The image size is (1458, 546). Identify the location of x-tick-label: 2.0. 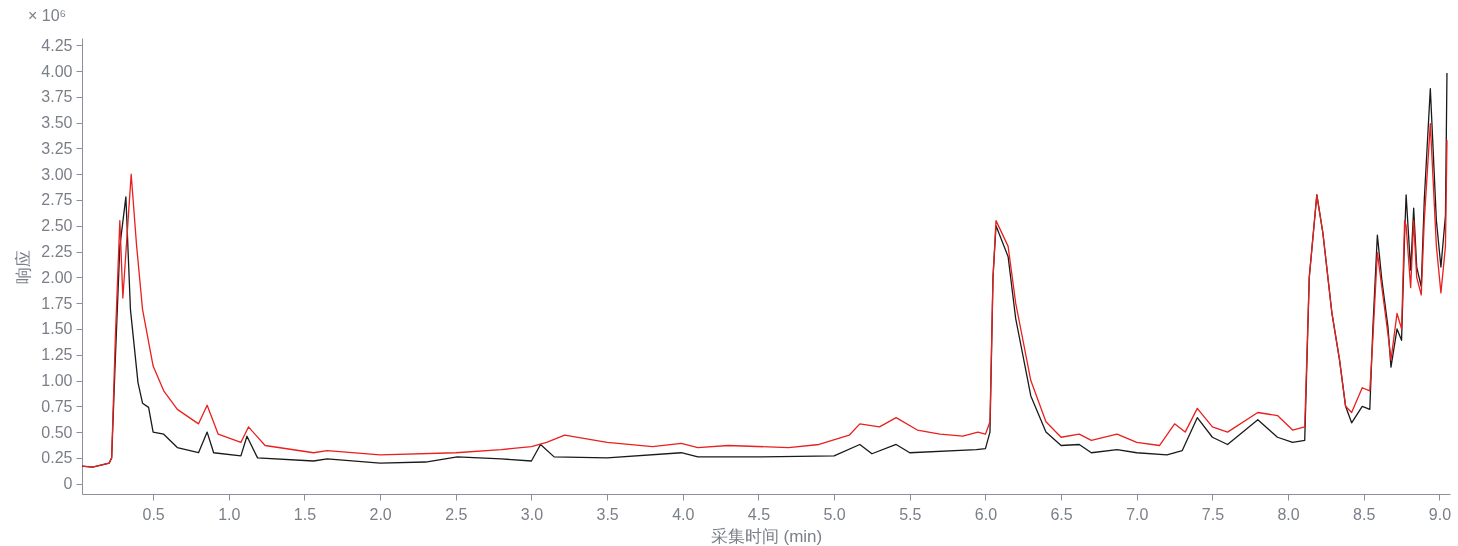
(380, 514).